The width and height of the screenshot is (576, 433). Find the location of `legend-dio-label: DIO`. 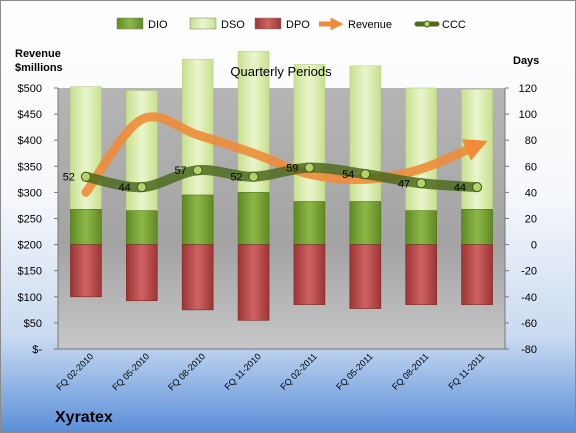

legend-dio-label: DIO is located at coordinates (158, 25).